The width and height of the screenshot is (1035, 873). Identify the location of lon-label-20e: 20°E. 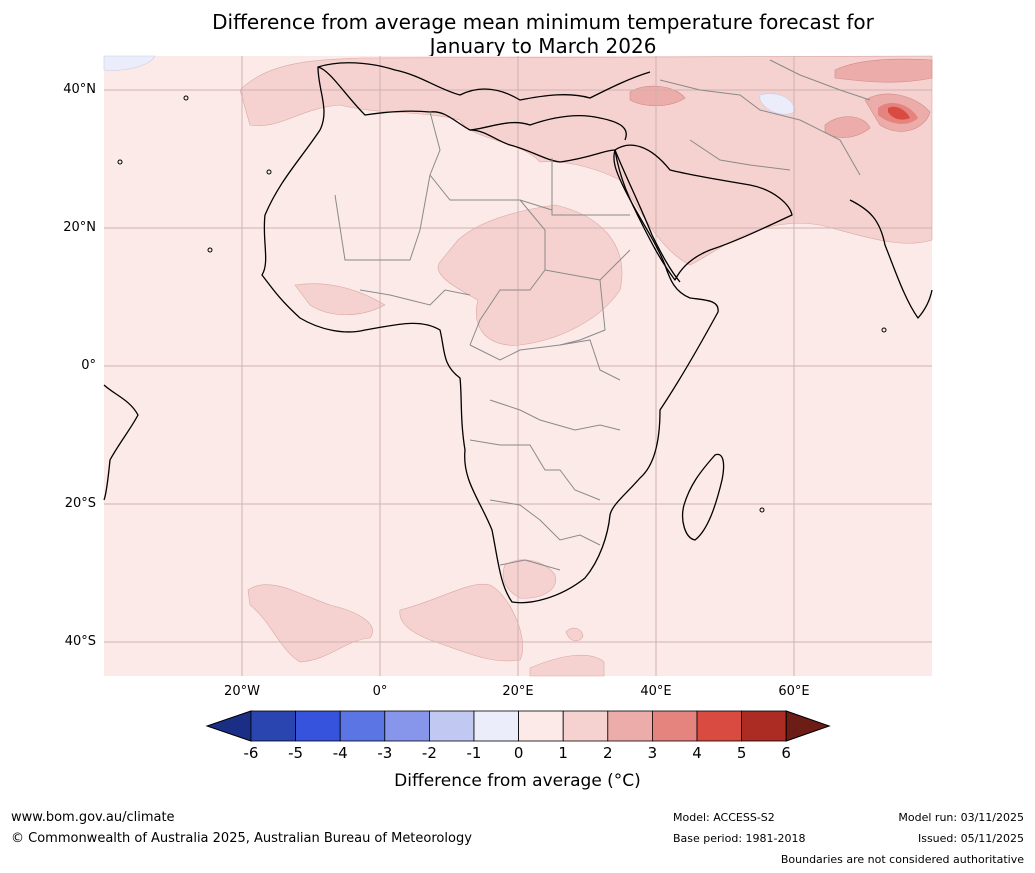
(518, 691).